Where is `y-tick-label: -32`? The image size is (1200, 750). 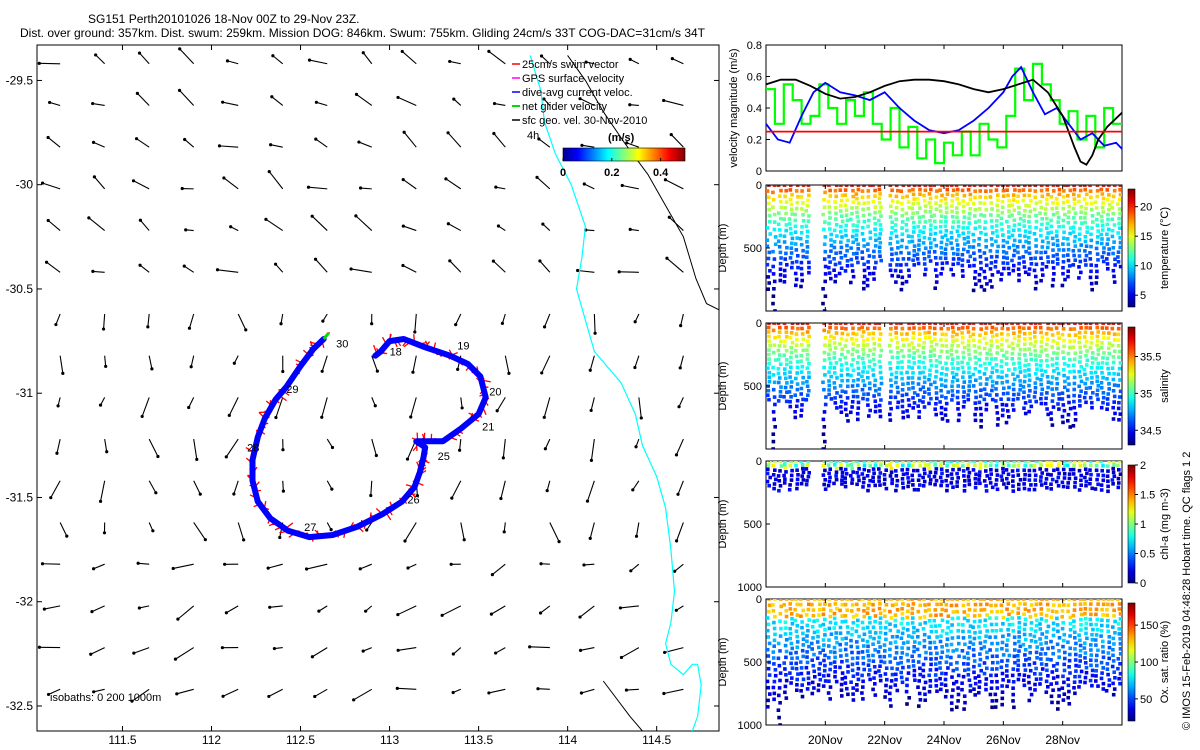
y-tick-label: -32 is located at coordinates (25, 602).